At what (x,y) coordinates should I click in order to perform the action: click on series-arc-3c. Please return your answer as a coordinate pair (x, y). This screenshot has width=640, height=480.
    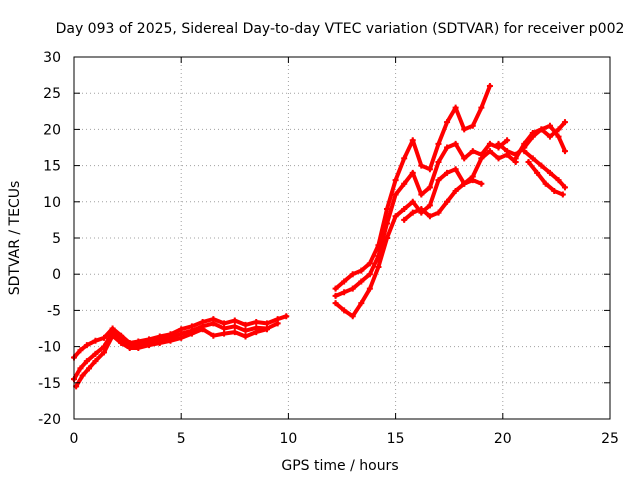
    Looking at the image, I should click on (544, 169).